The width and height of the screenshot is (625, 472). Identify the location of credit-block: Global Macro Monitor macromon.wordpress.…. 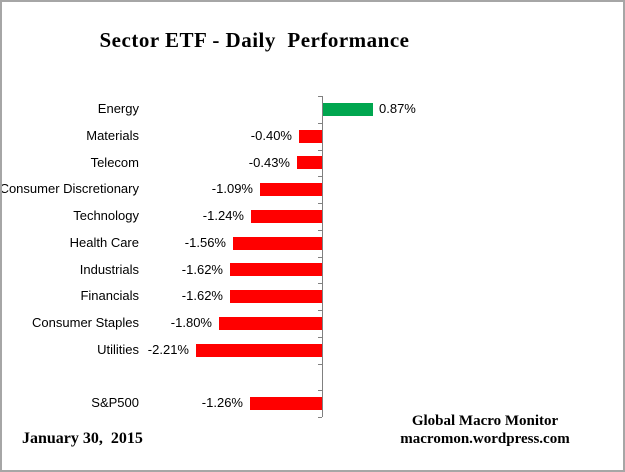
(485, 430).